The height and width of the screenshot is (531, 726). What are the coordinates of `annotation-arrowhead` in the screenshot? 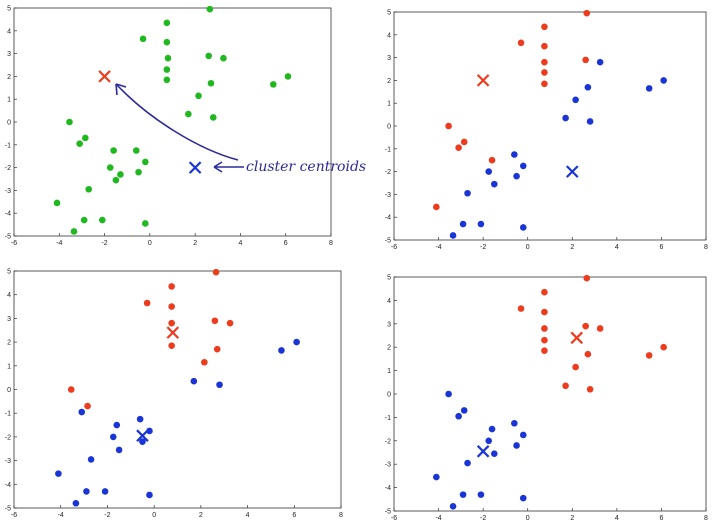 It's located at (121, 89).